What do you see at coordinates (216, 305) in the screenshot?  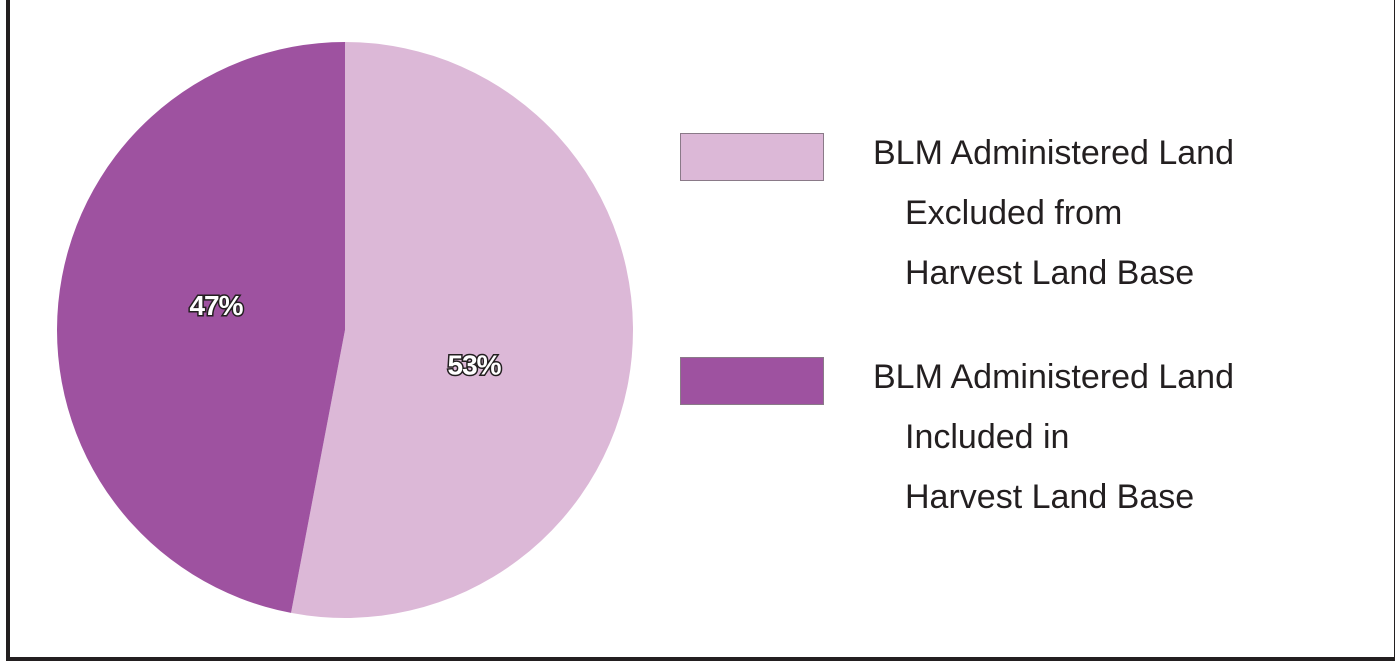 I see `pie-slice-label: 47%` at bounding box center [216, 305].